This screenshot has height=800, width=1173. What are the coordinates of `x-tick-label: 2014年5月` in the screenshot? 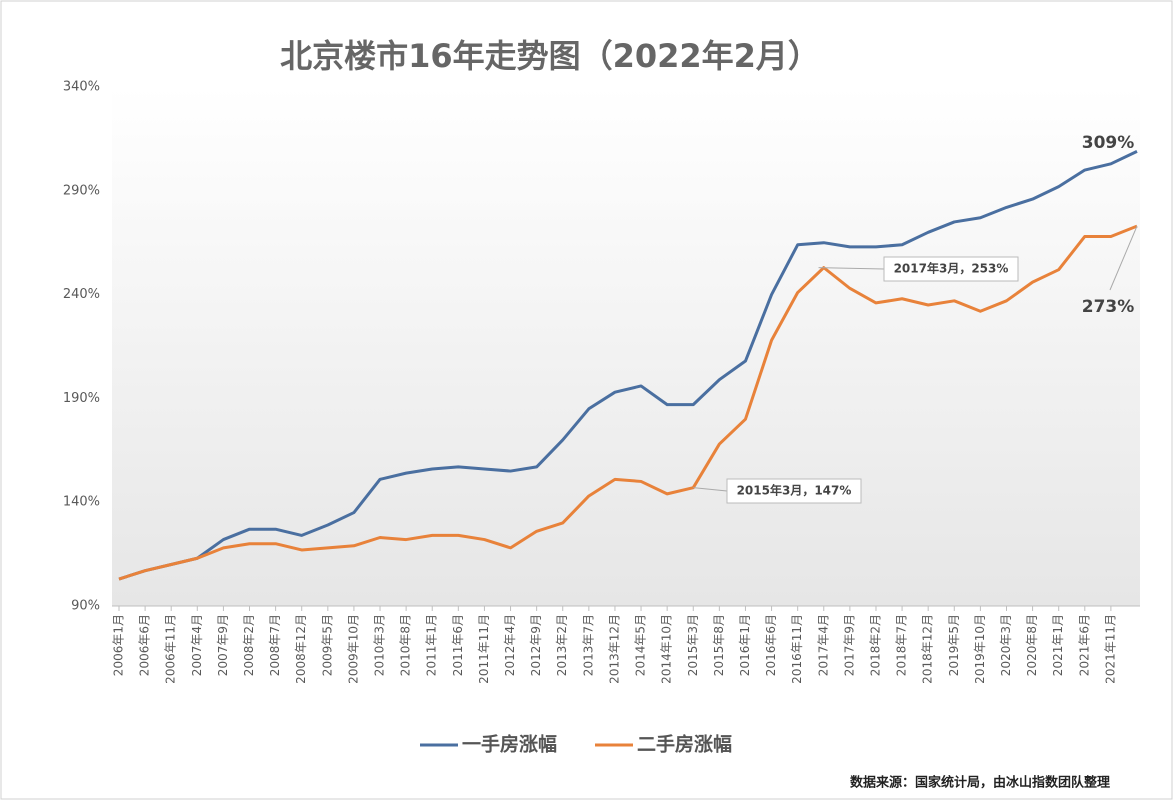 It's located at (641, 645).